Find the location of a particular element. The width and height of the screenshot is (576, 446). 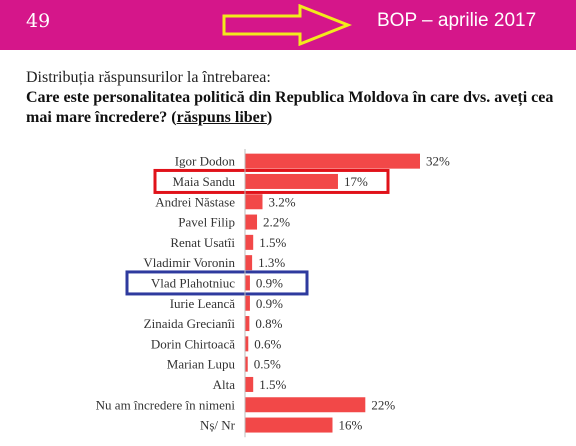

page-number: 49 is located at coordinates (38, 21).